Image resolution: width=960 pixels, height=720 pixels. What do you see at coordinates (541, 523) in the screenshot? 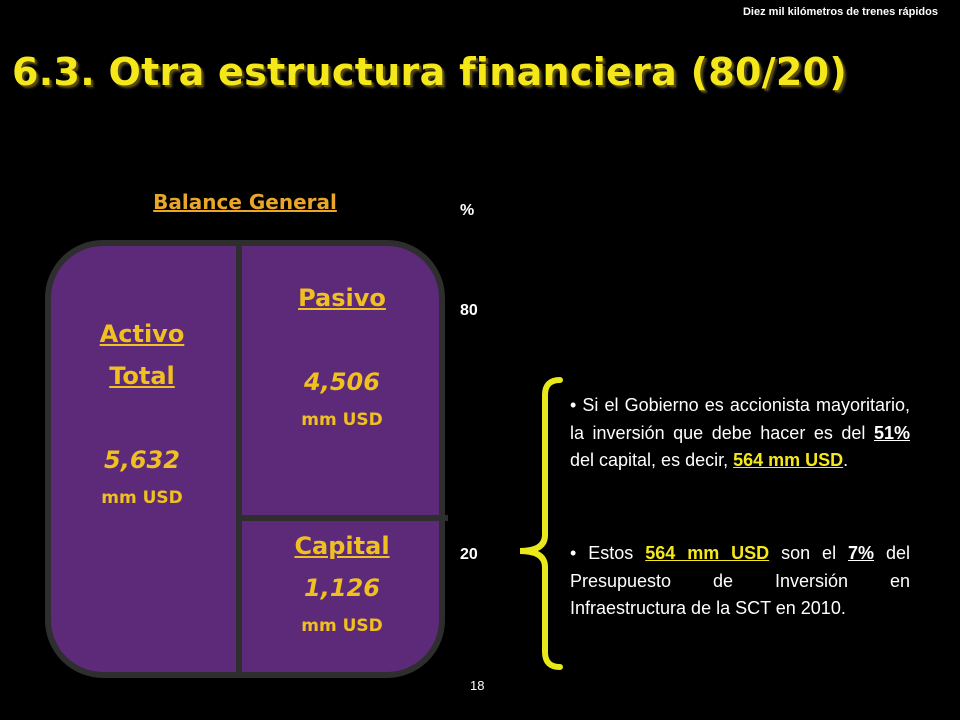
I see `brace` at bounding box center [541, 523].